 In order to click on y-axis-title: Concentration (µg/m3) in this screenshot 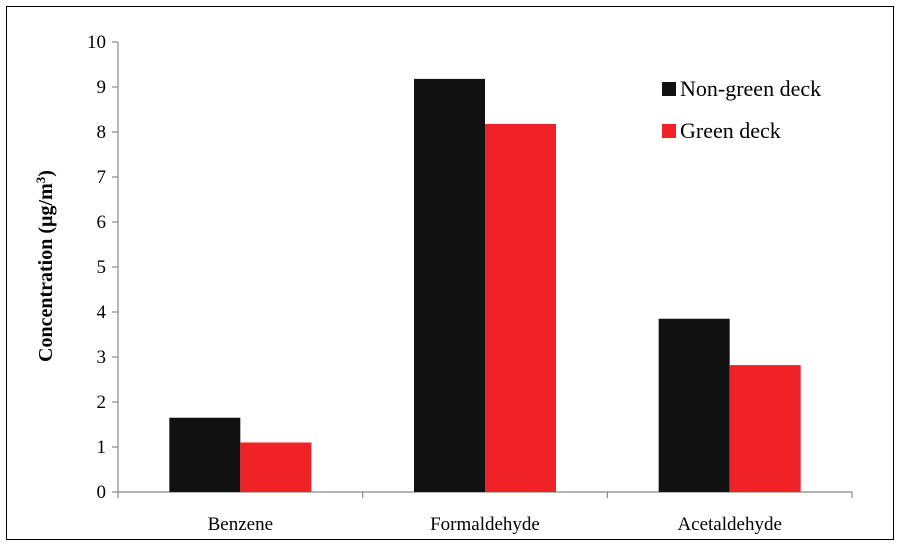, I will do `click(45, 266)`.